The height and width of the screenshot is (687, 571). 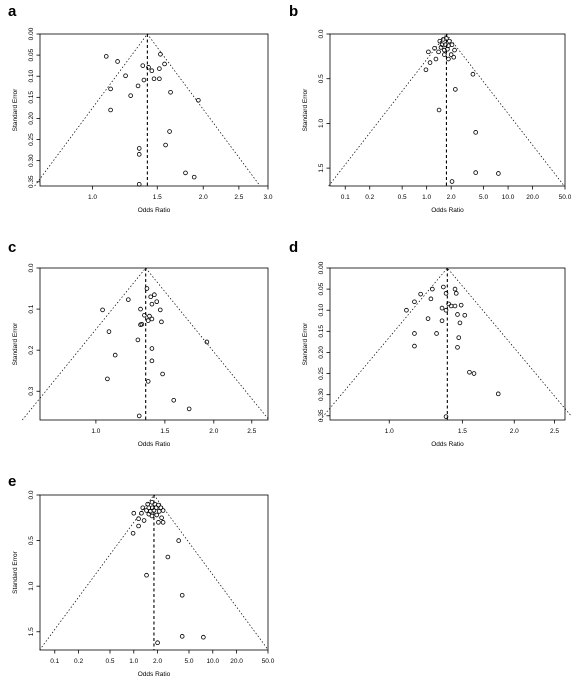 I want to click on y-tick-label: 0.10, so click(x=321, y=310).